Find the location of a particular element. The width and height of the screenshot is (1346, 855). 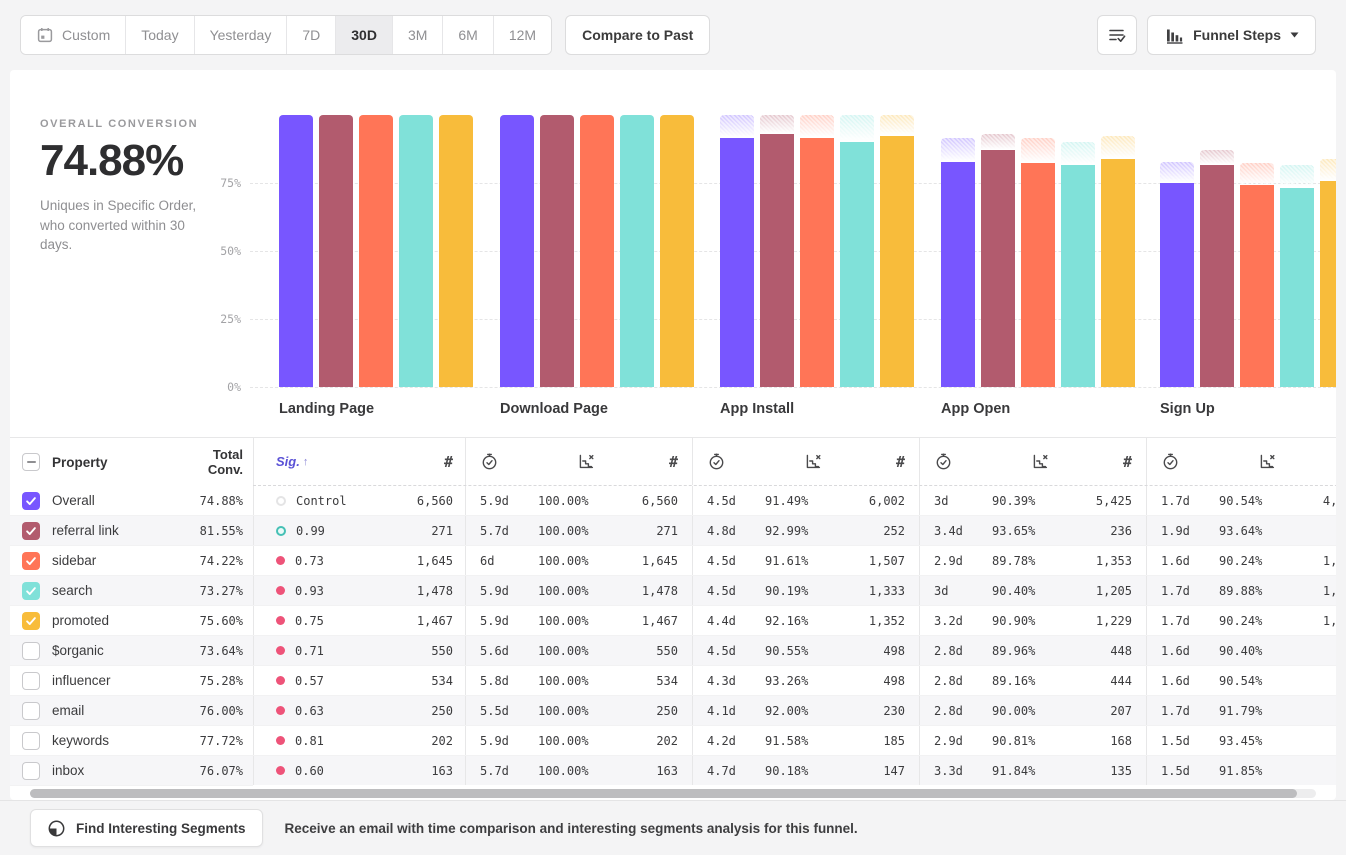

date-range-control: Custom Today Yesterday 7D 30D 3M 6M 12M is located at coordinates (286, 35).